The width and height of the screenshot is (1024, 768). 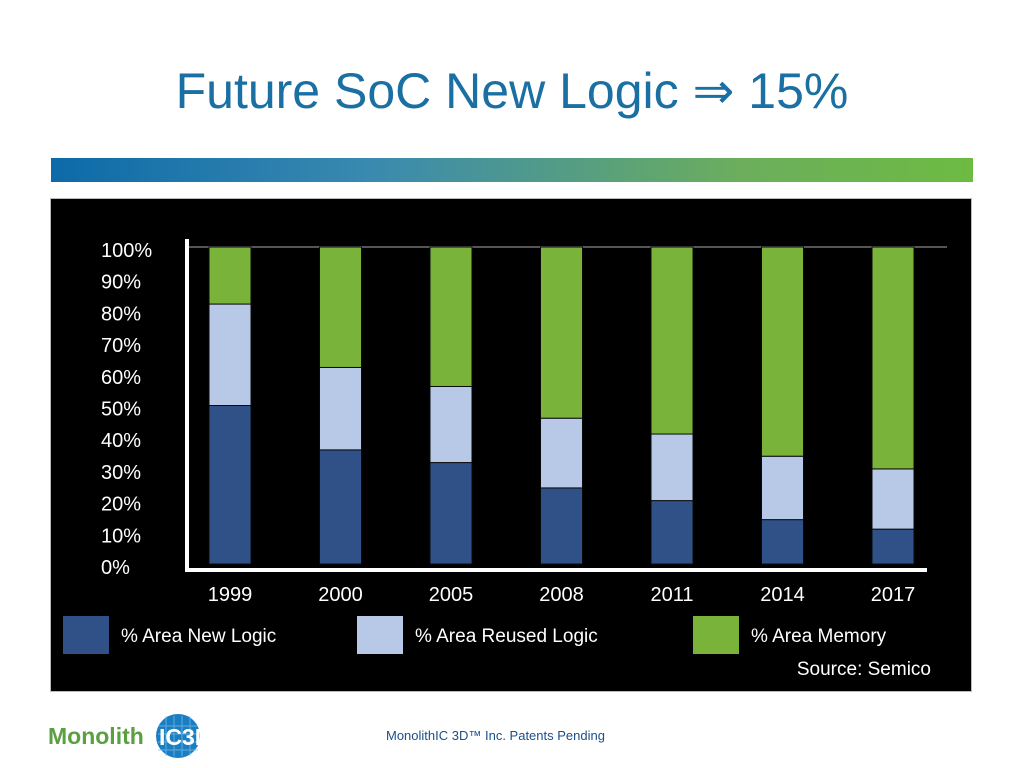 I want to click on legend-swatch-s0, so click(x=86, y=635).